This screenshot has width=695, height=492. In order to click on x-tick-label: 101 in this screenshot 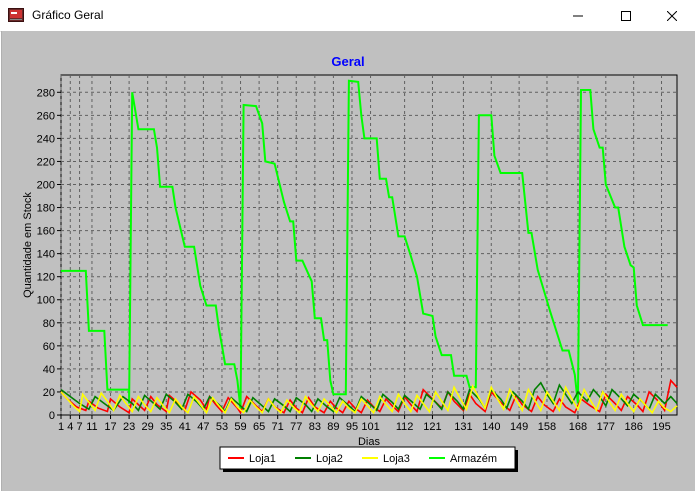, I will do `click(370, 427)`.